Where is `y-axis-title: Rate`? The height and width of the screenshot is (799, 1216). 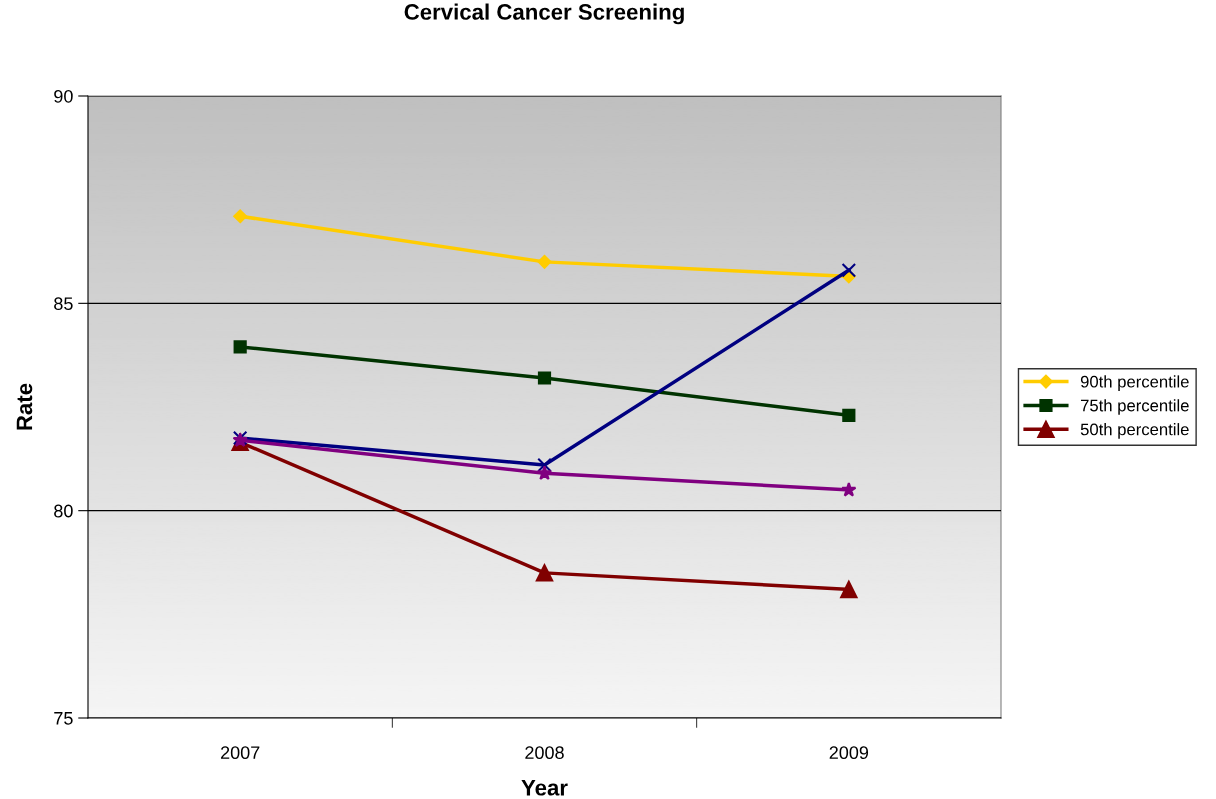
y-axis-title: Rate is located at coordinates (24, 406).